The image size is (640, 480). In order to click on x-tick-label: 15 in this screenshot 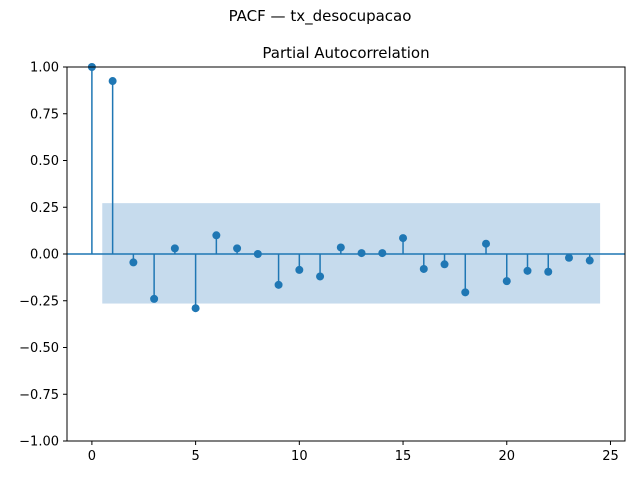, I will do `click(403, 456)`.